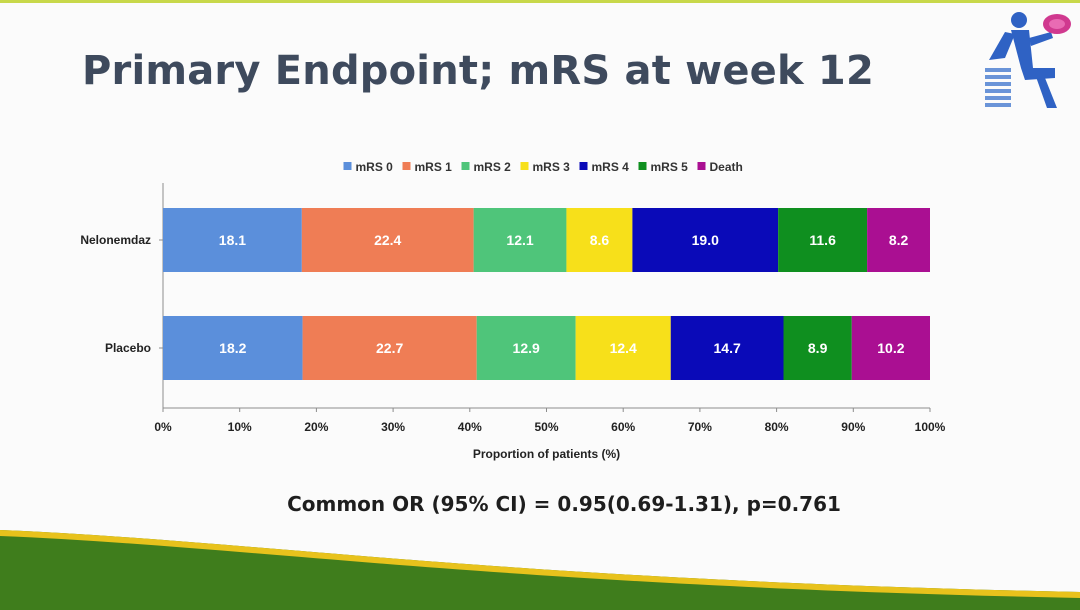 The width and height of the screenshot is (1080, 610). I want to click on x-tick-label: 30%, so click(393, 427).